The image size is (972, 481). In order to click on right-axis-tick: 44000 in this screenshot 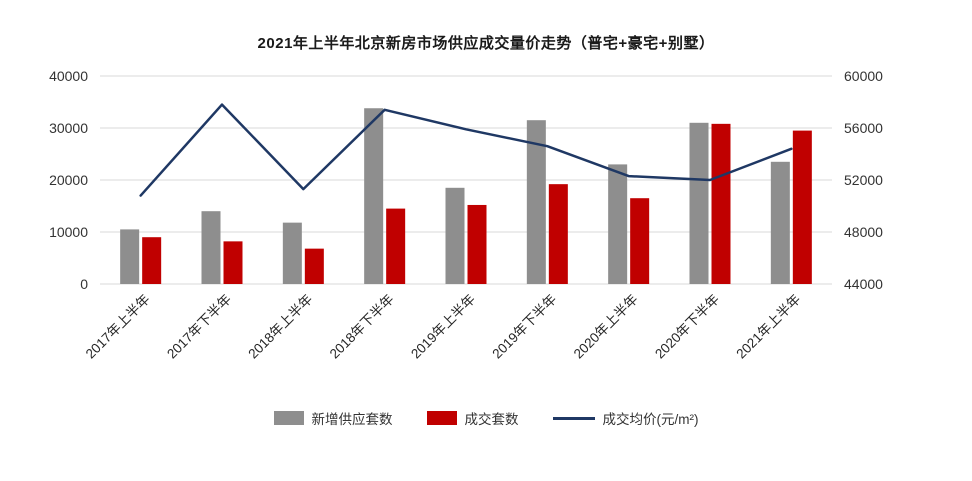, I will do `click(863, 284)`.